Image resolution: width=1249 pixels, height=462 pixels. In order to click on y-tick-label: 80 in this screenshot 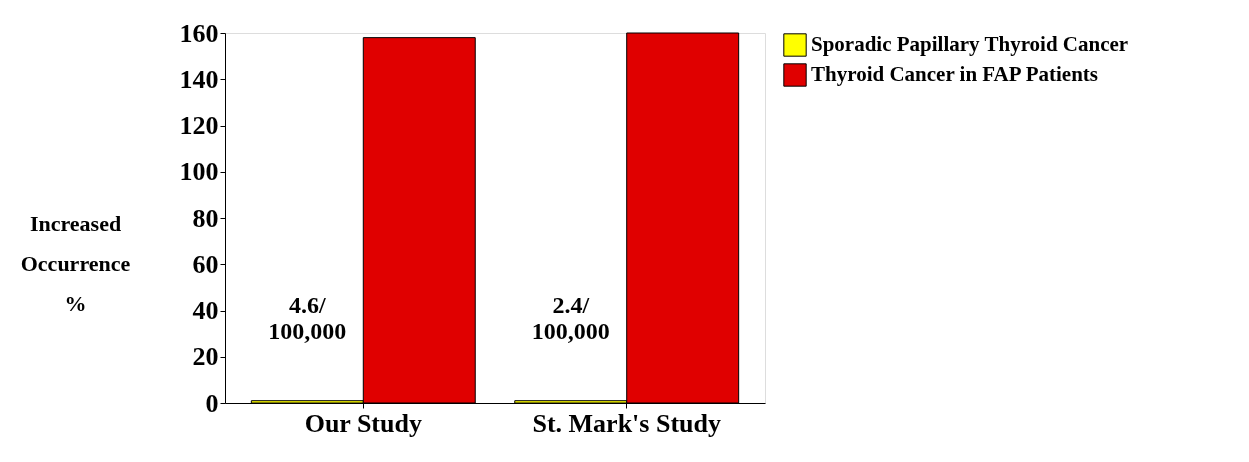, I will do `click(205, 218)`.